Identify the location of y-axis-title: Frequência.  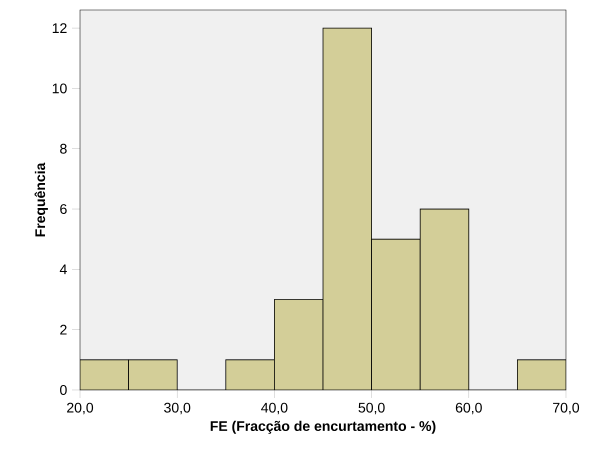
(41, 199).